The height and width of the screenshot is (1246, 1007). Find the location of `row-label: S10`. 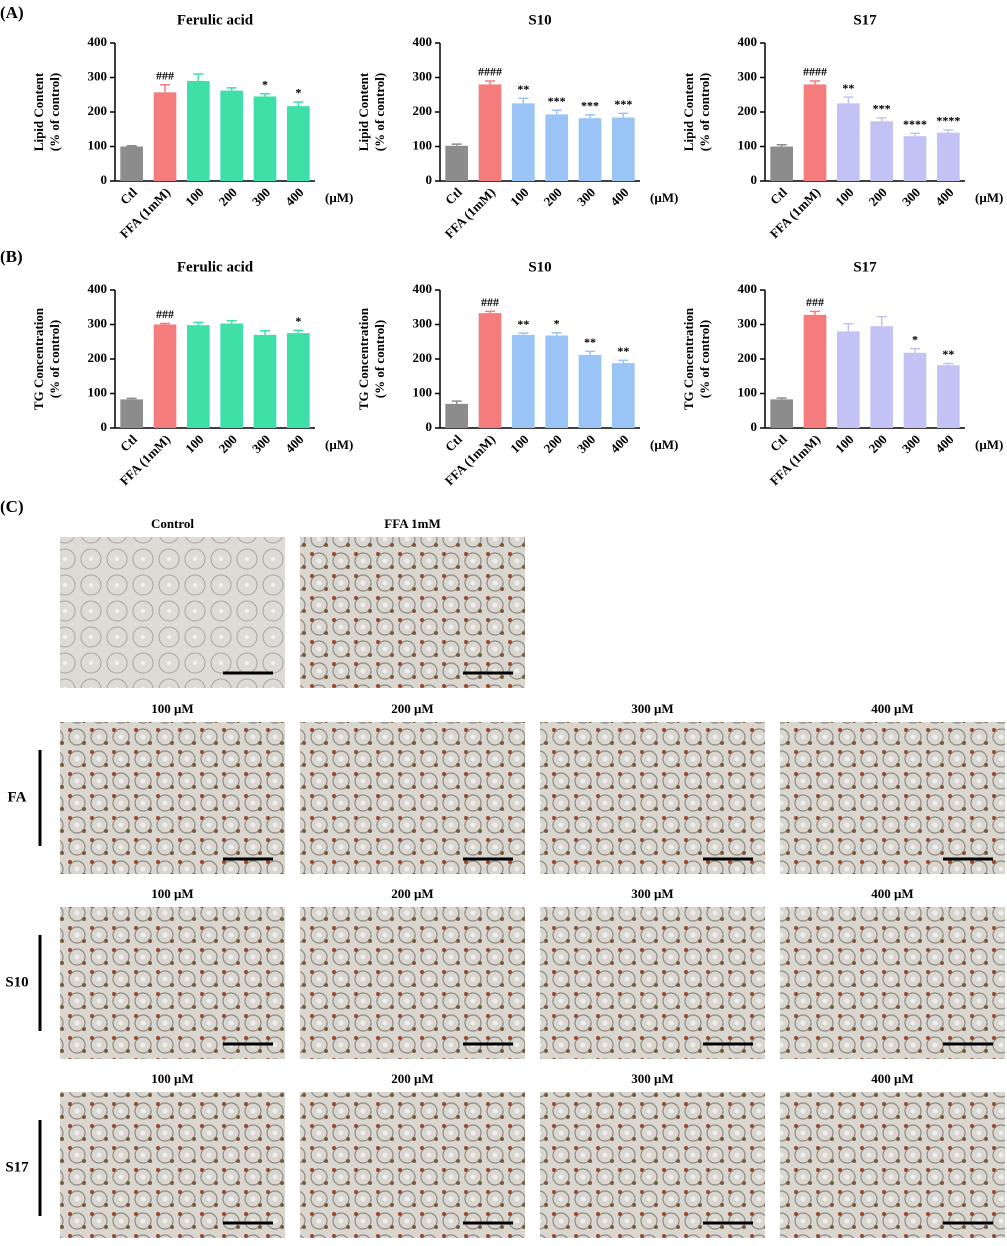

row-label: S10 is located at coordinates (16, 982).